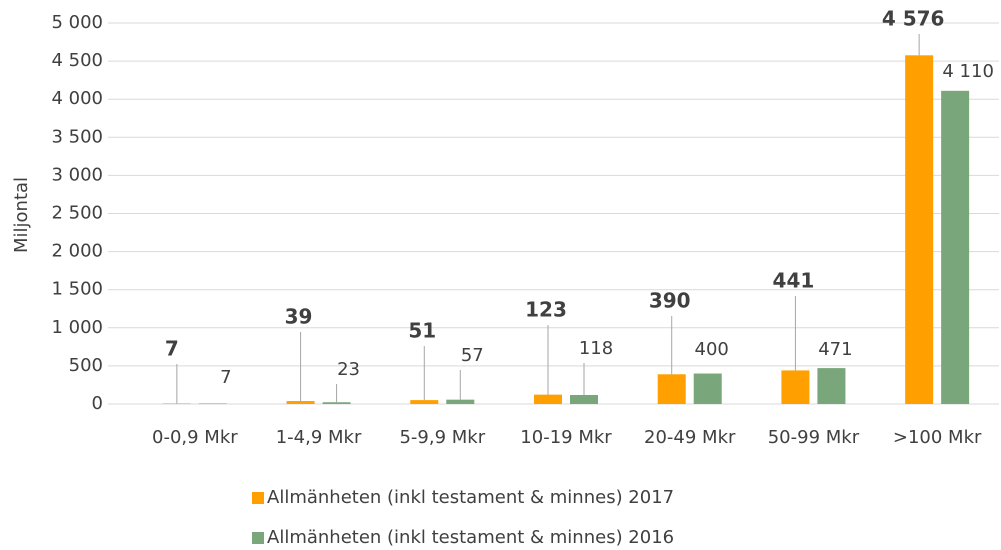  Describe the element at coordinates (319, 437) in the screenshot. I see `x-tick-label: 1-4,9 Mkr` at that location.